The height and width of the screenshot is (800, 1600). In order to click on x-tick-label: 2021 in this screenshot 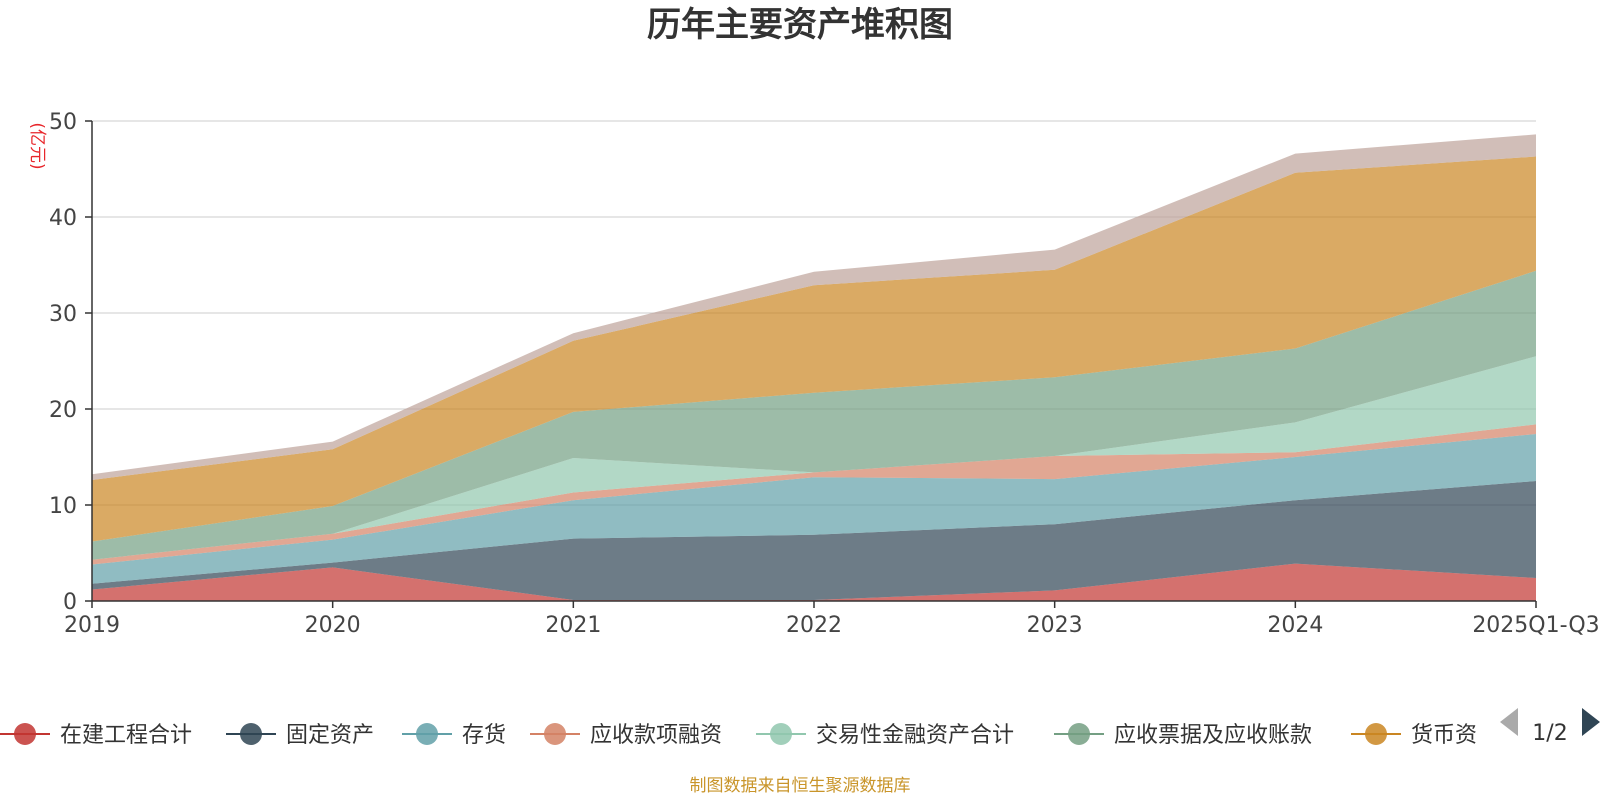, I will do `click(573, 625)`.